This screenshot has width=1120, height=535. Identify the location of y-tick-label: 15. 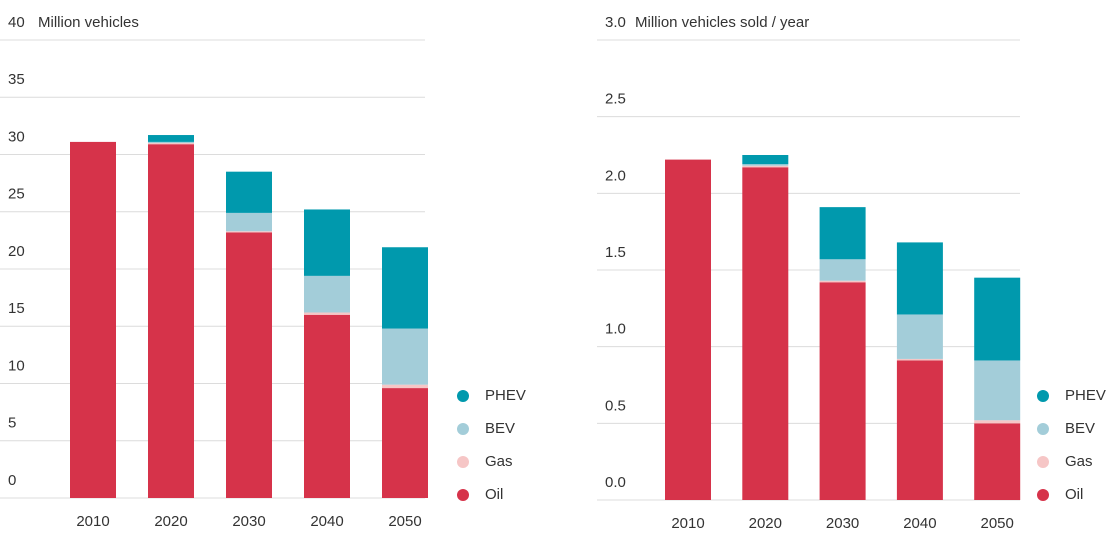
(16, 308).